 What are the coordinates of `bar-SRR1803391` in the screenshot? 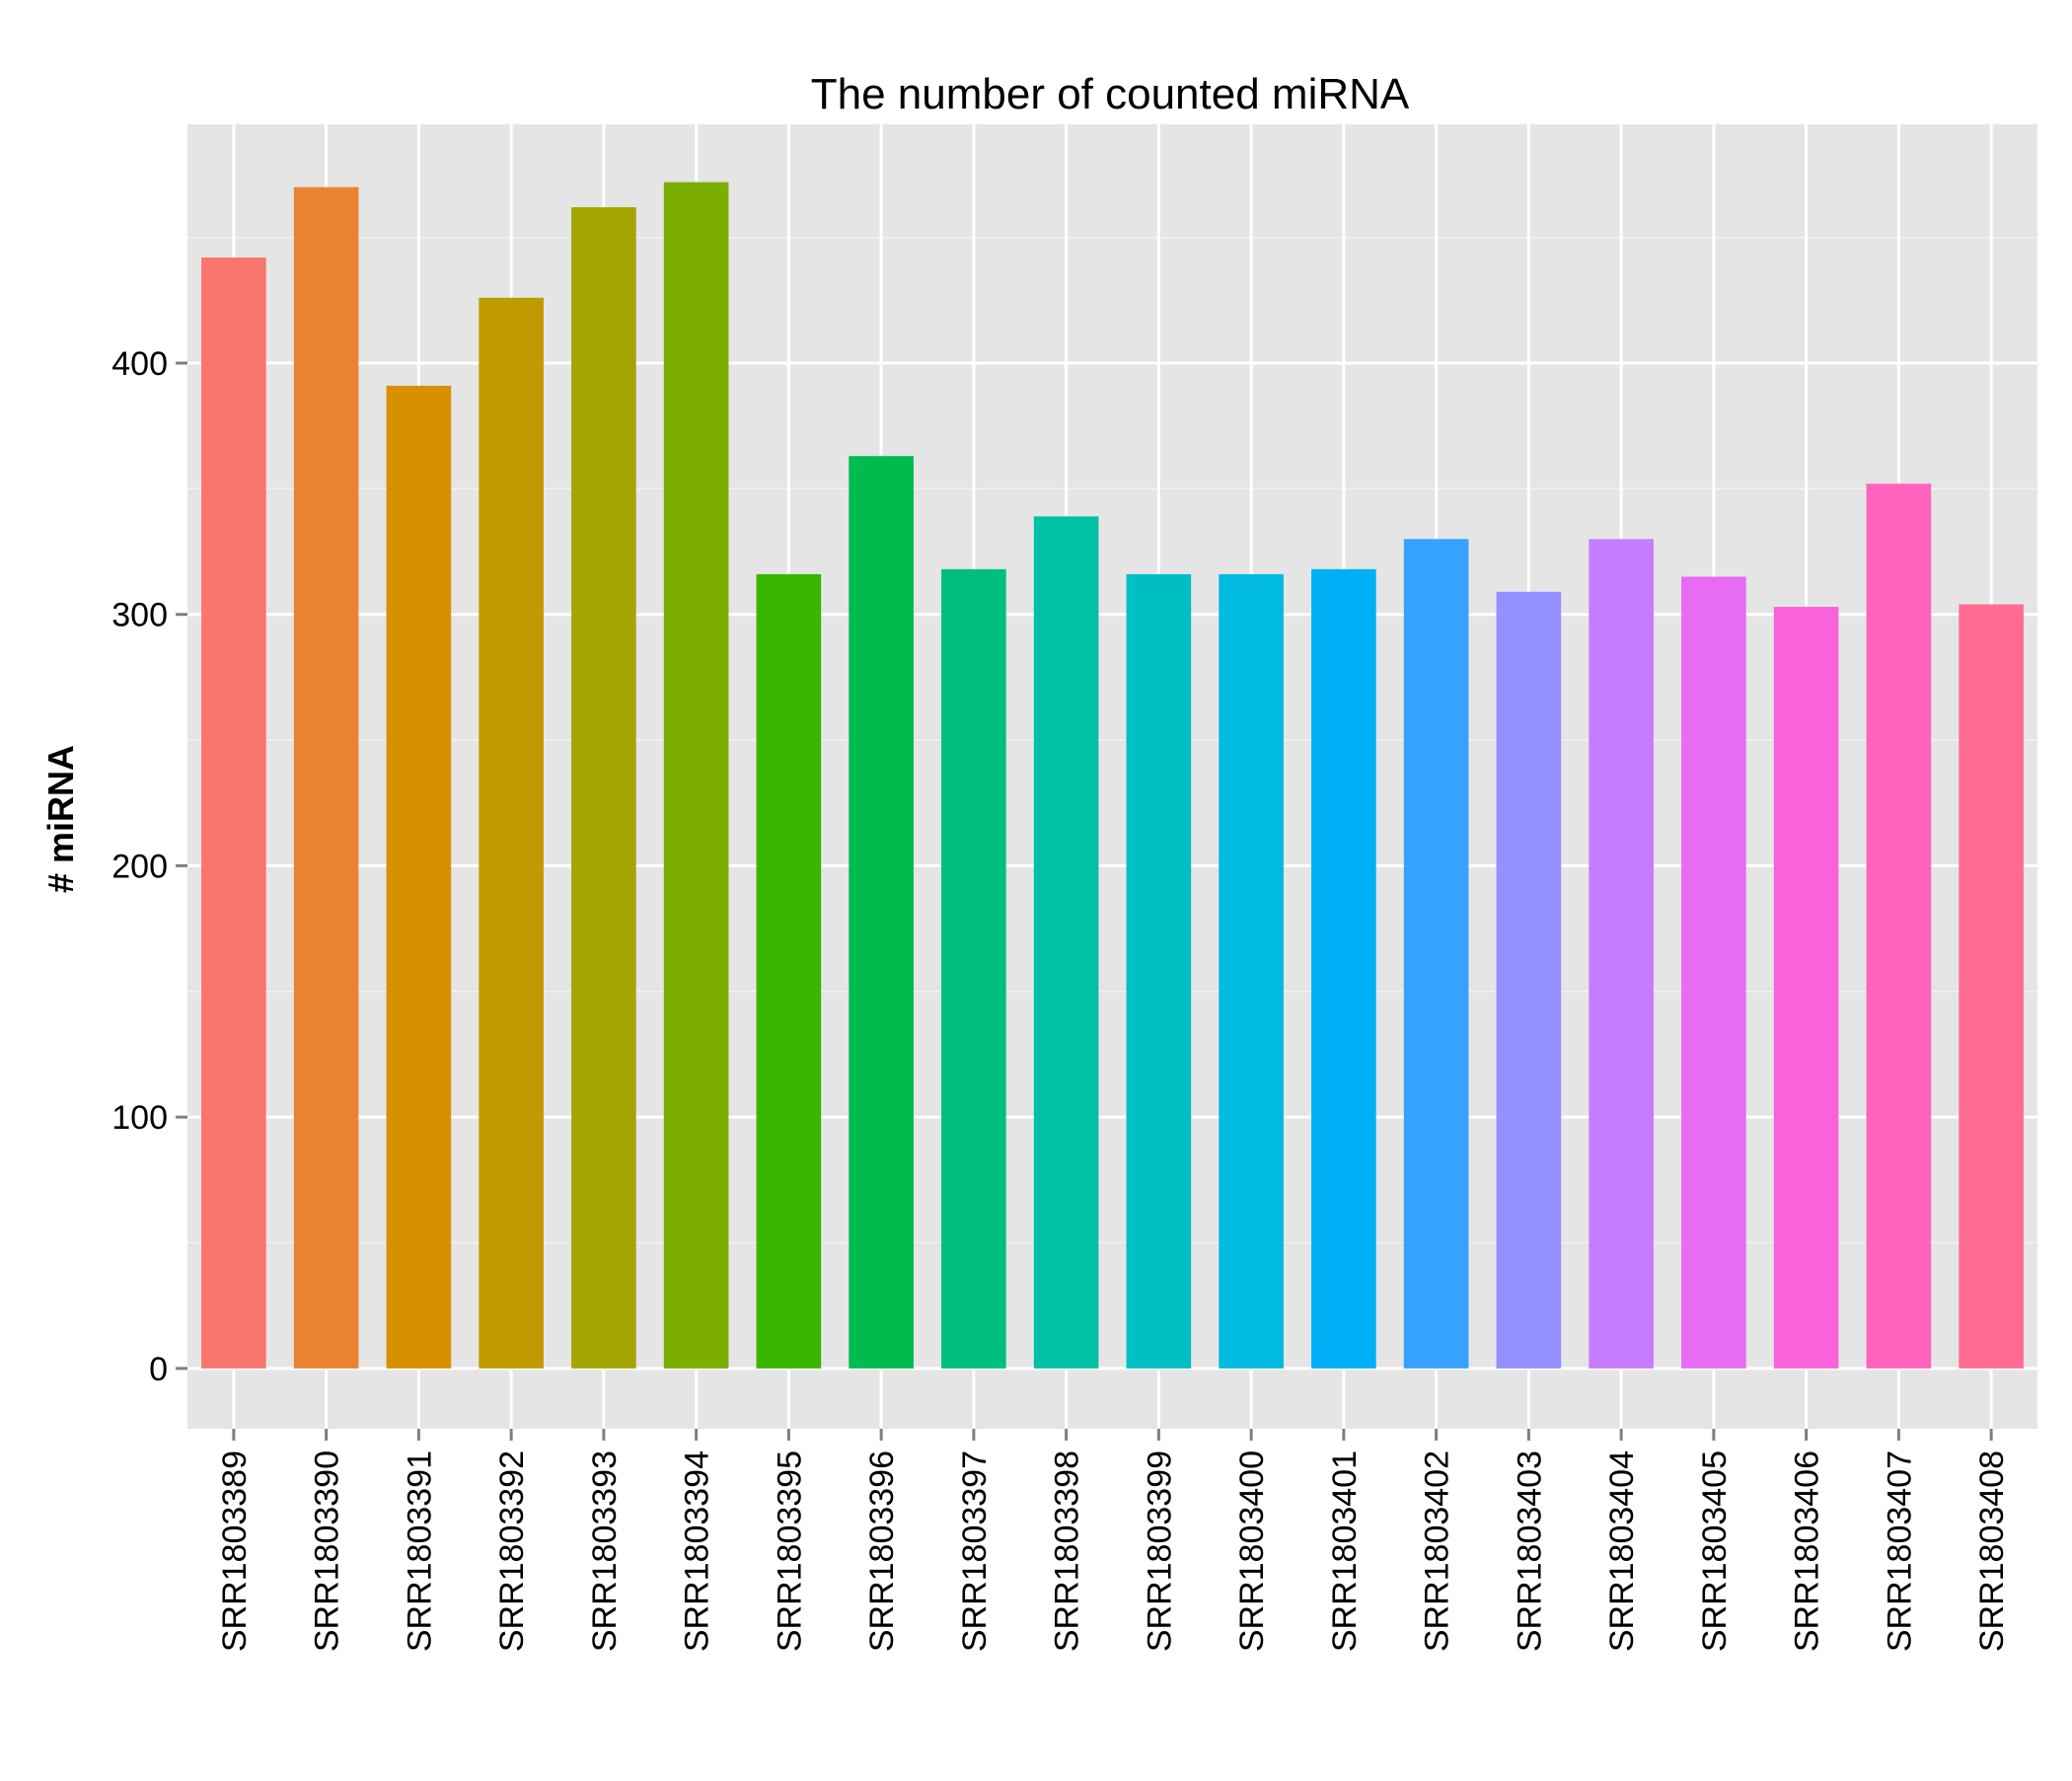 It's located at (419, 877).